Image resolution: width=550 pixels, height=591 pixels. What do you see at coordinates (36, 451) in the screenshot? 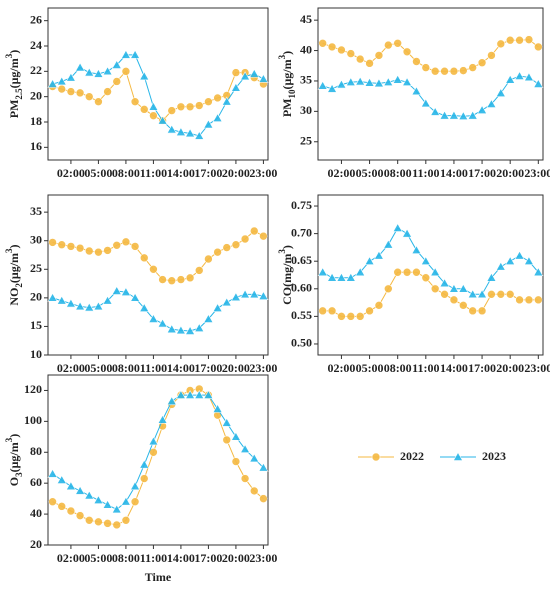
I see `y-tick-label: 80` at bounding box center [36, 451].